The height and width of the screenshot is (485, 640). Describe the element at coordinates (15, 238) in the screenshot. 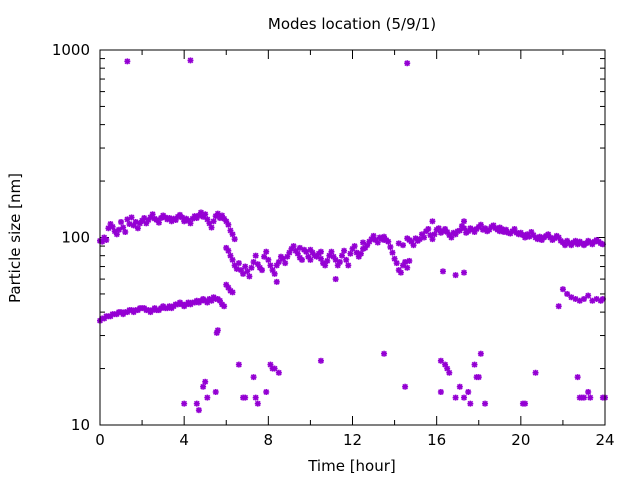

I see `y-axis-title: Particle size [nm]` at that location.